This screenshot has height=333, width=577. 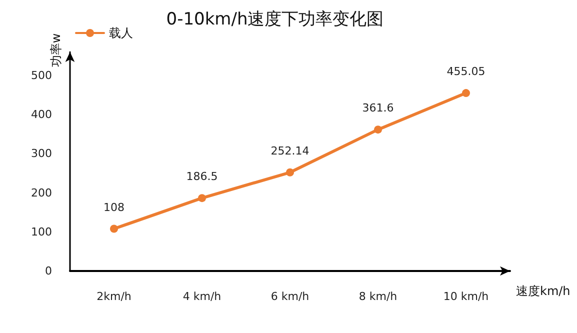 What do you see at coordinates (543, 291) in the screenshot?
I see `x-axis-title: 速度km/h` at bounding box center [543, 291].